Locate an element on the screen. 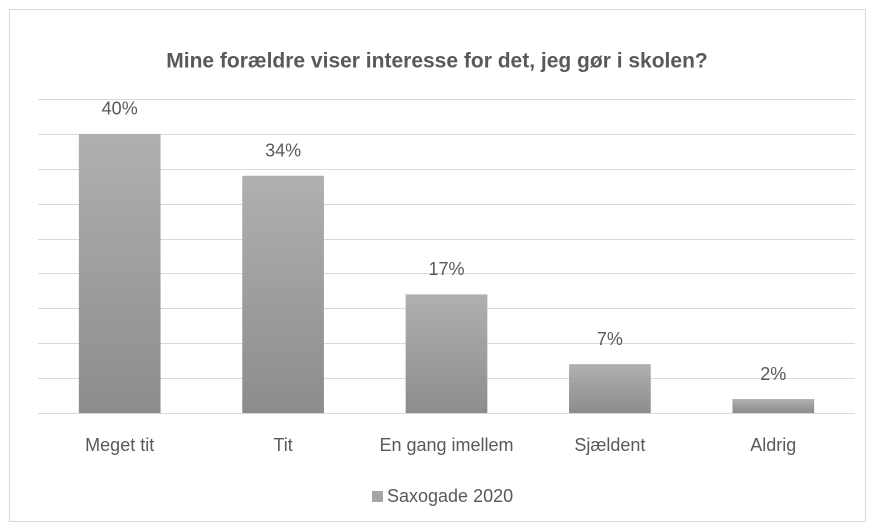  data-label: 34% is located at coordinates (283, 151).